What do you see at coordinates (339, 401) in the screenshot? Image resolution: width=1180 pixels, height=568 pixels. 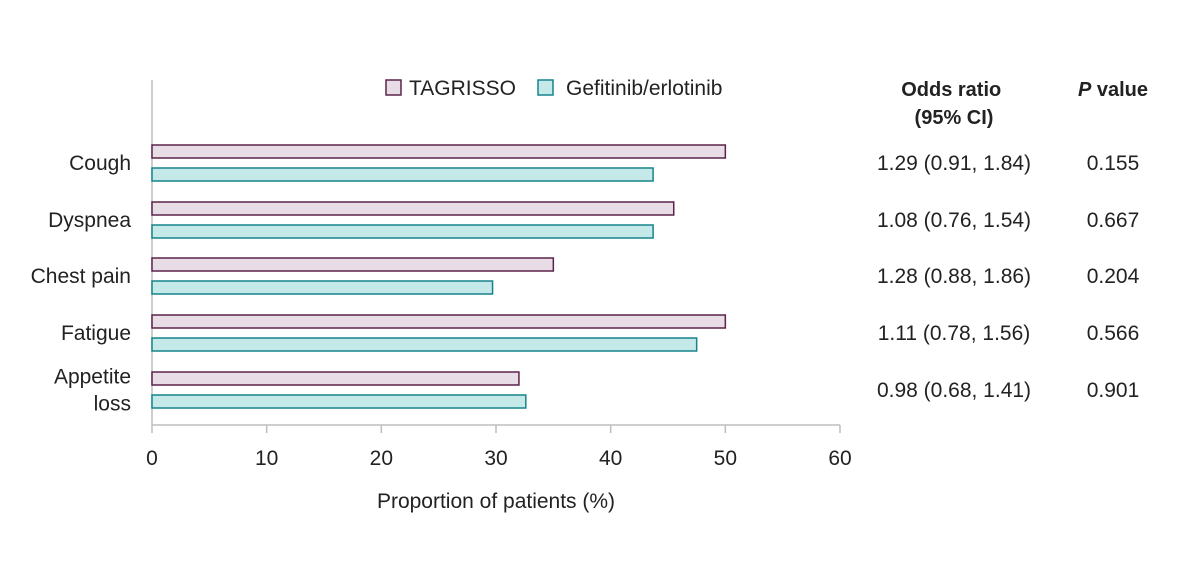 I see `bar-gefitinib-erlotinib-appetite-loss` at bounding box center [339, 401].